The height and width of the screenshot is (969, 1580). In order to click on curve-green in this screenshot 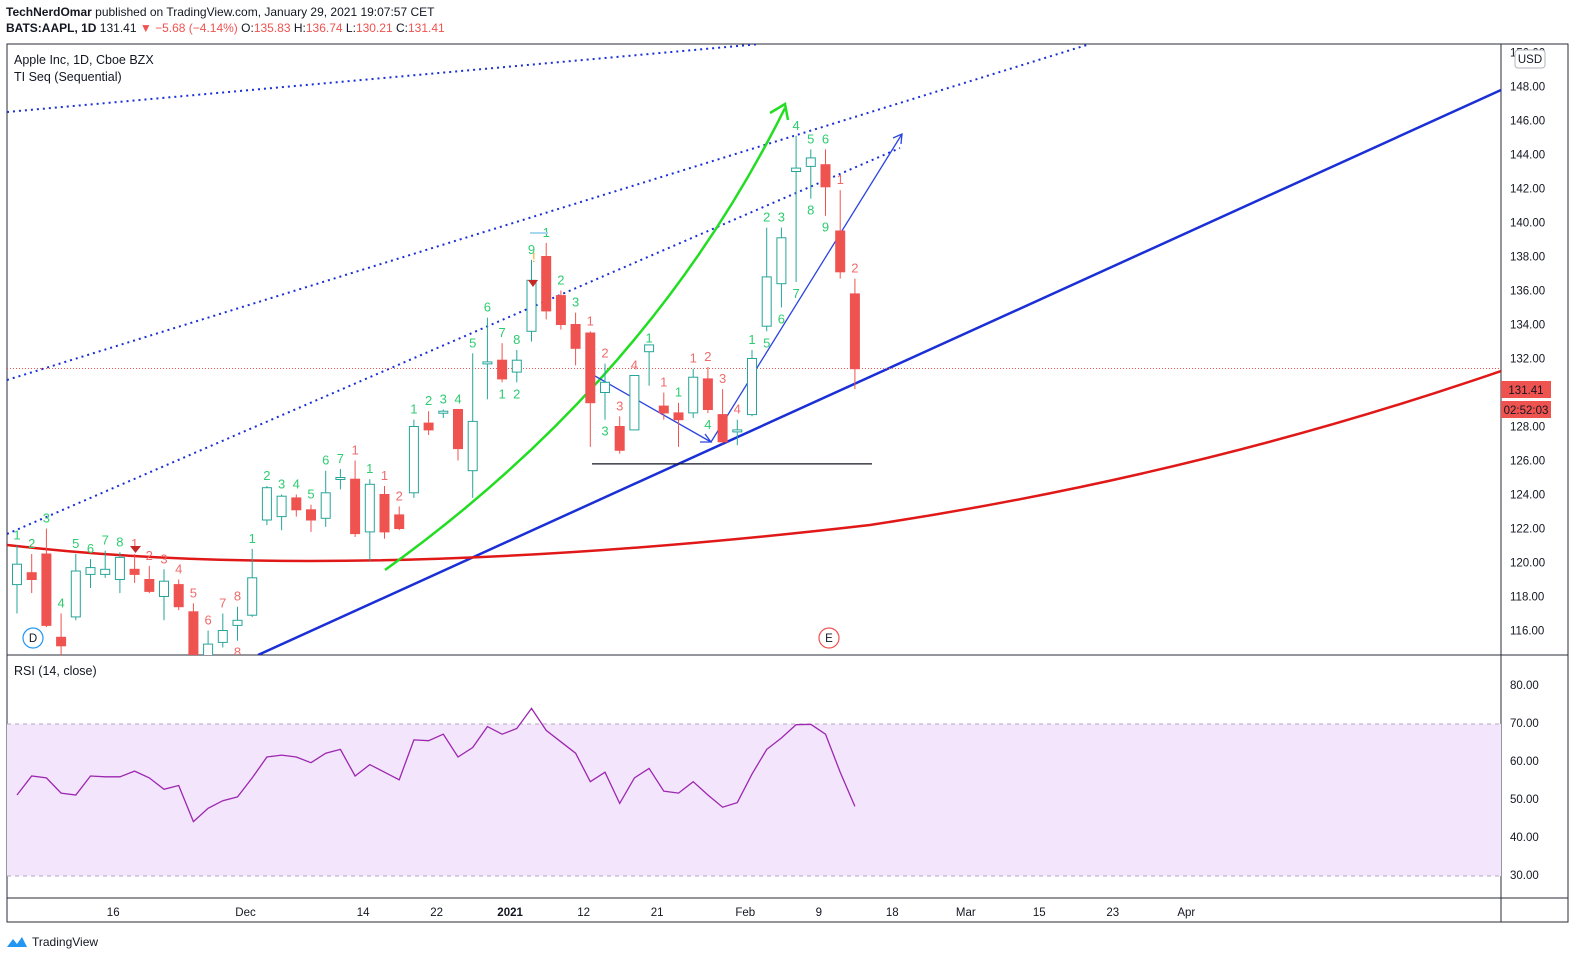, I will do `click(585, 339)`.